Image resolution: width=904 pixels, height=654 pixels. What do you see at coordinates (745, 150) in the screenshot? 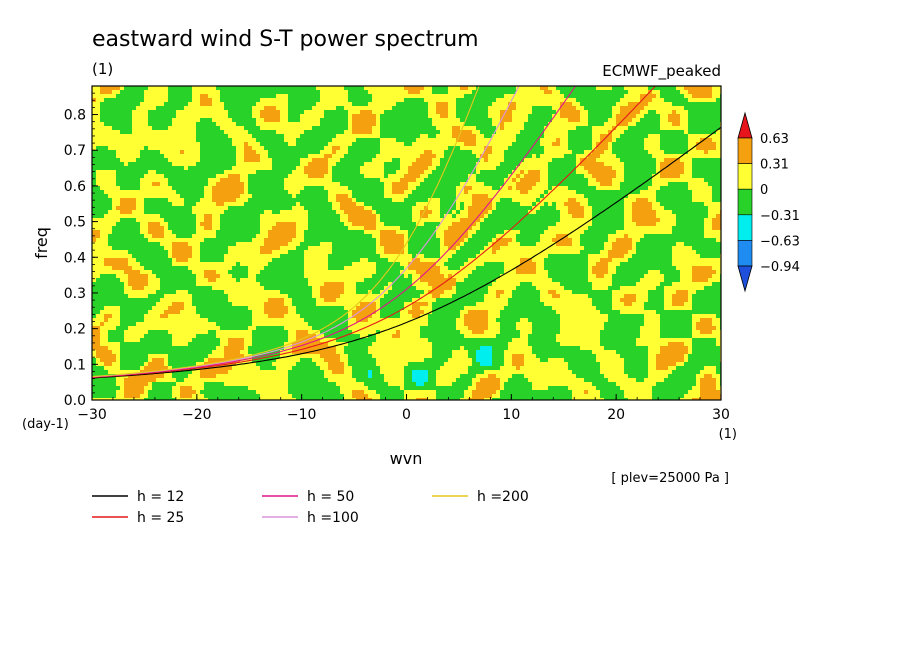
I see `colorbar-segment` at bounding box center [745, 150].